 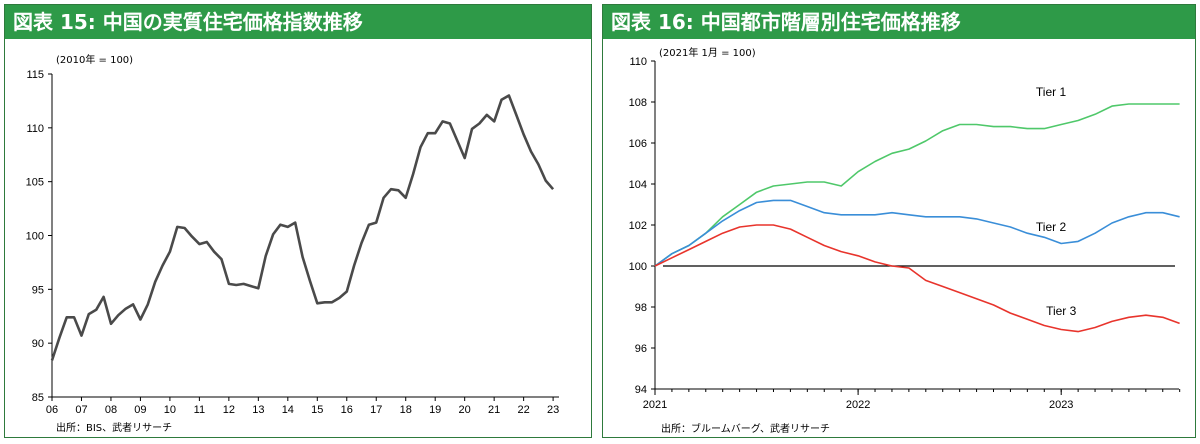 What do you see at coordinates (38, 398) in the screenshot?
I see `y-tick-label: 85` at bounding box center [38, 398].